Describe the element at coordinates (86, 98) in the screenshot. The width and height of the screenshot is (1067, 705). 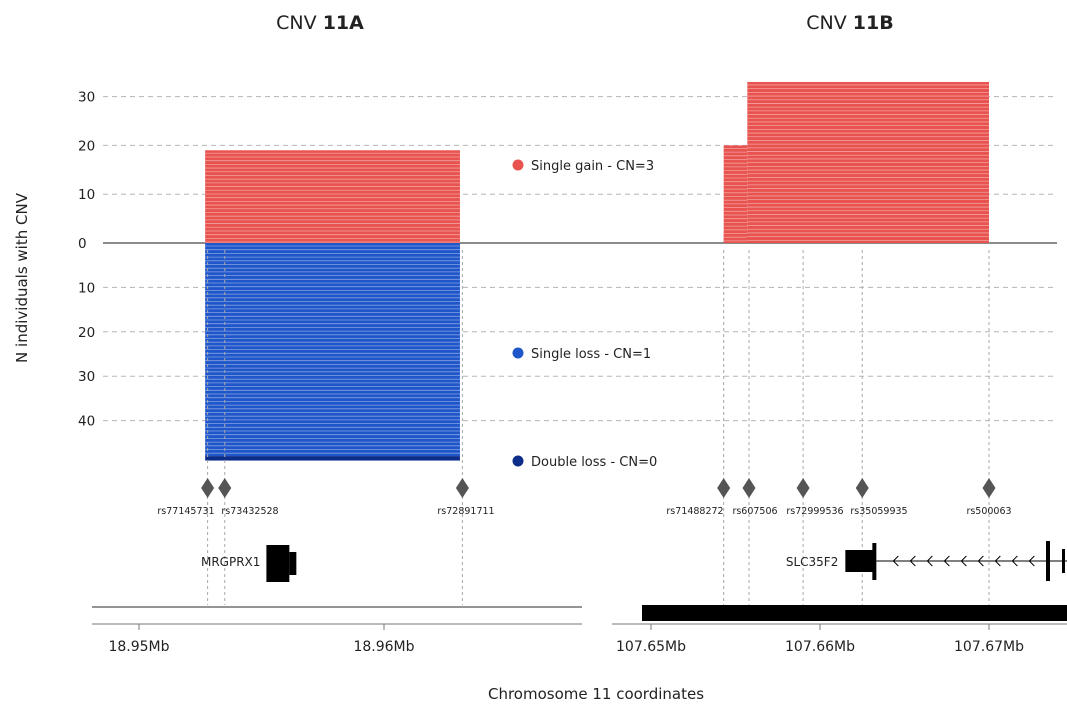
I see `y-tick-up-0: 30` at that location.